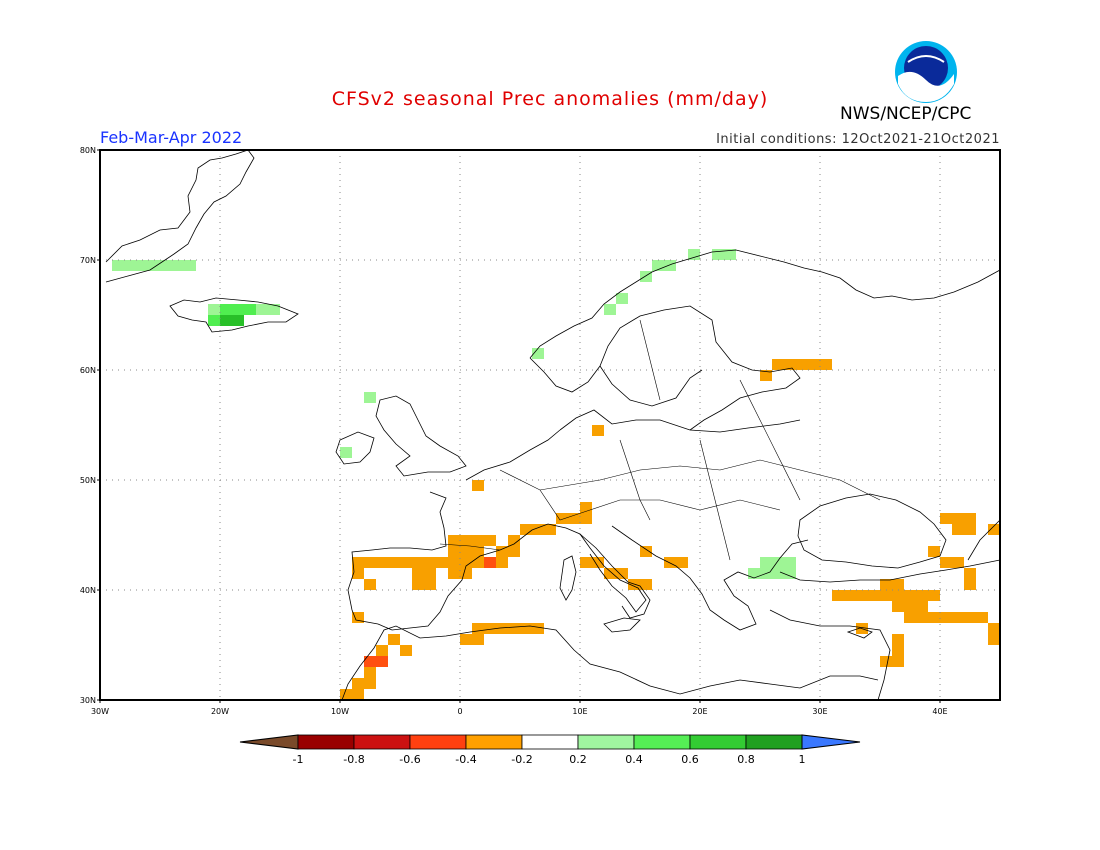 This screenshot has width=1100, height=850. I want to click on country-borders, so click(660, 440).